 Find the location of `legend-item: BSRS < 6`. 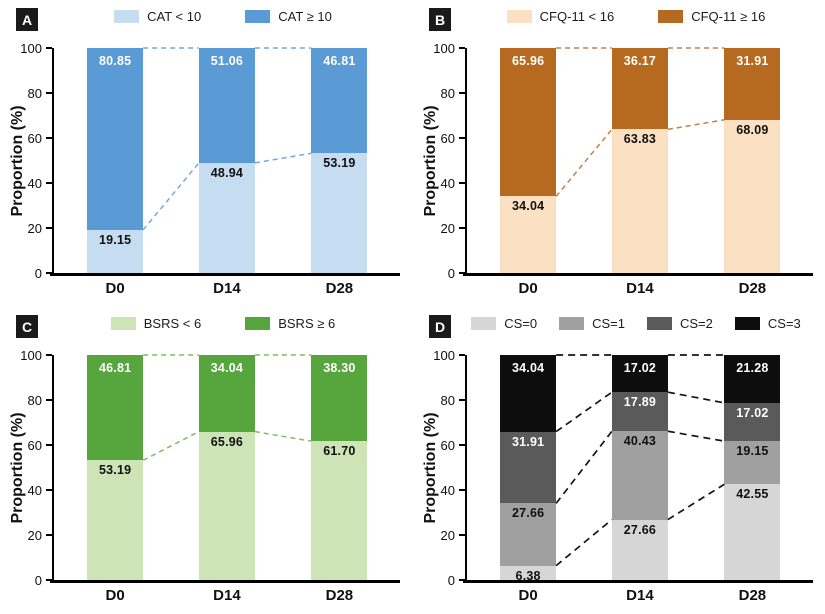

legend-item: BSRS < 6 is located at coordinates (155, 323).